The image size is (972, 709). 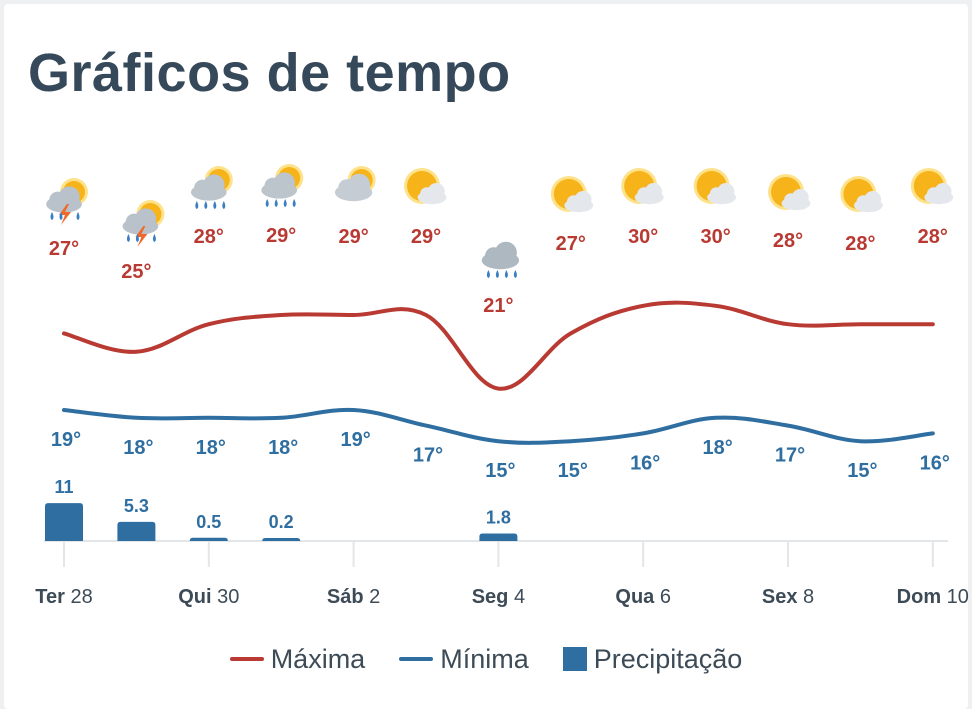 What do you see at coordinates (498, 597) in the screenshot?
I see `x-tick-label-seg: Seg 4` at bounding box center [498, 597].